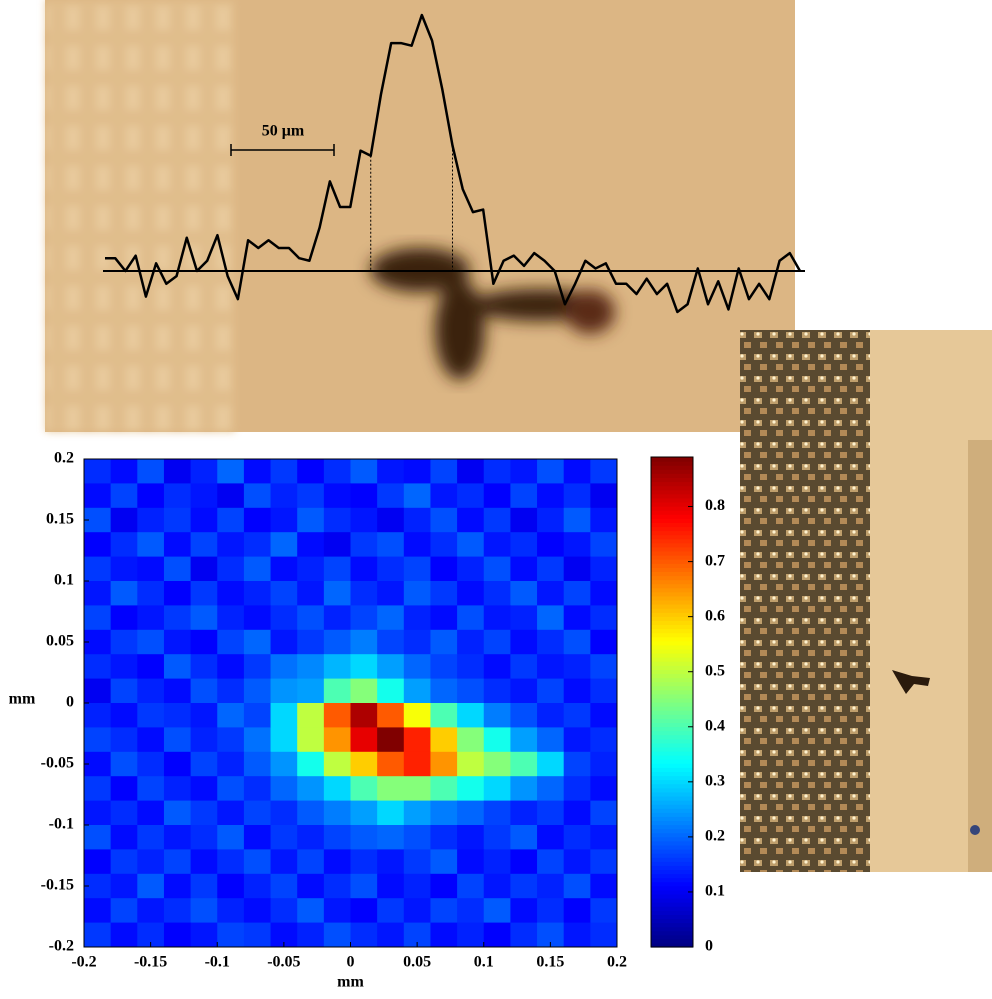 Image resolution: width=992 pixels, height=999 pixels. Describe the element at coordinates (64, 458) in the screenshot. I see `y-tick-label: 0.2` at that location.